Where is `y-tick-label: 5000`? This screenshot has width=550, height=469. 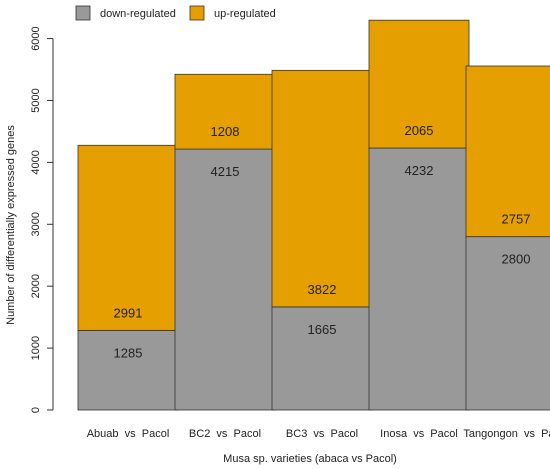
y-tick-label: 5000 is located at coordinates (36, 100).